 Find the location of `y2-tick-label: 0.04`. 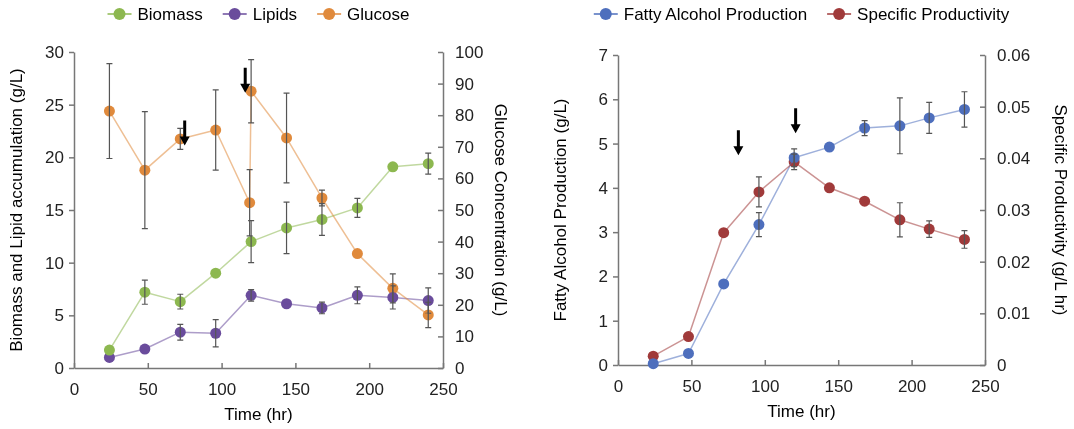

y2-tick-label: 0.04 is located at coordinates (1014, 159).